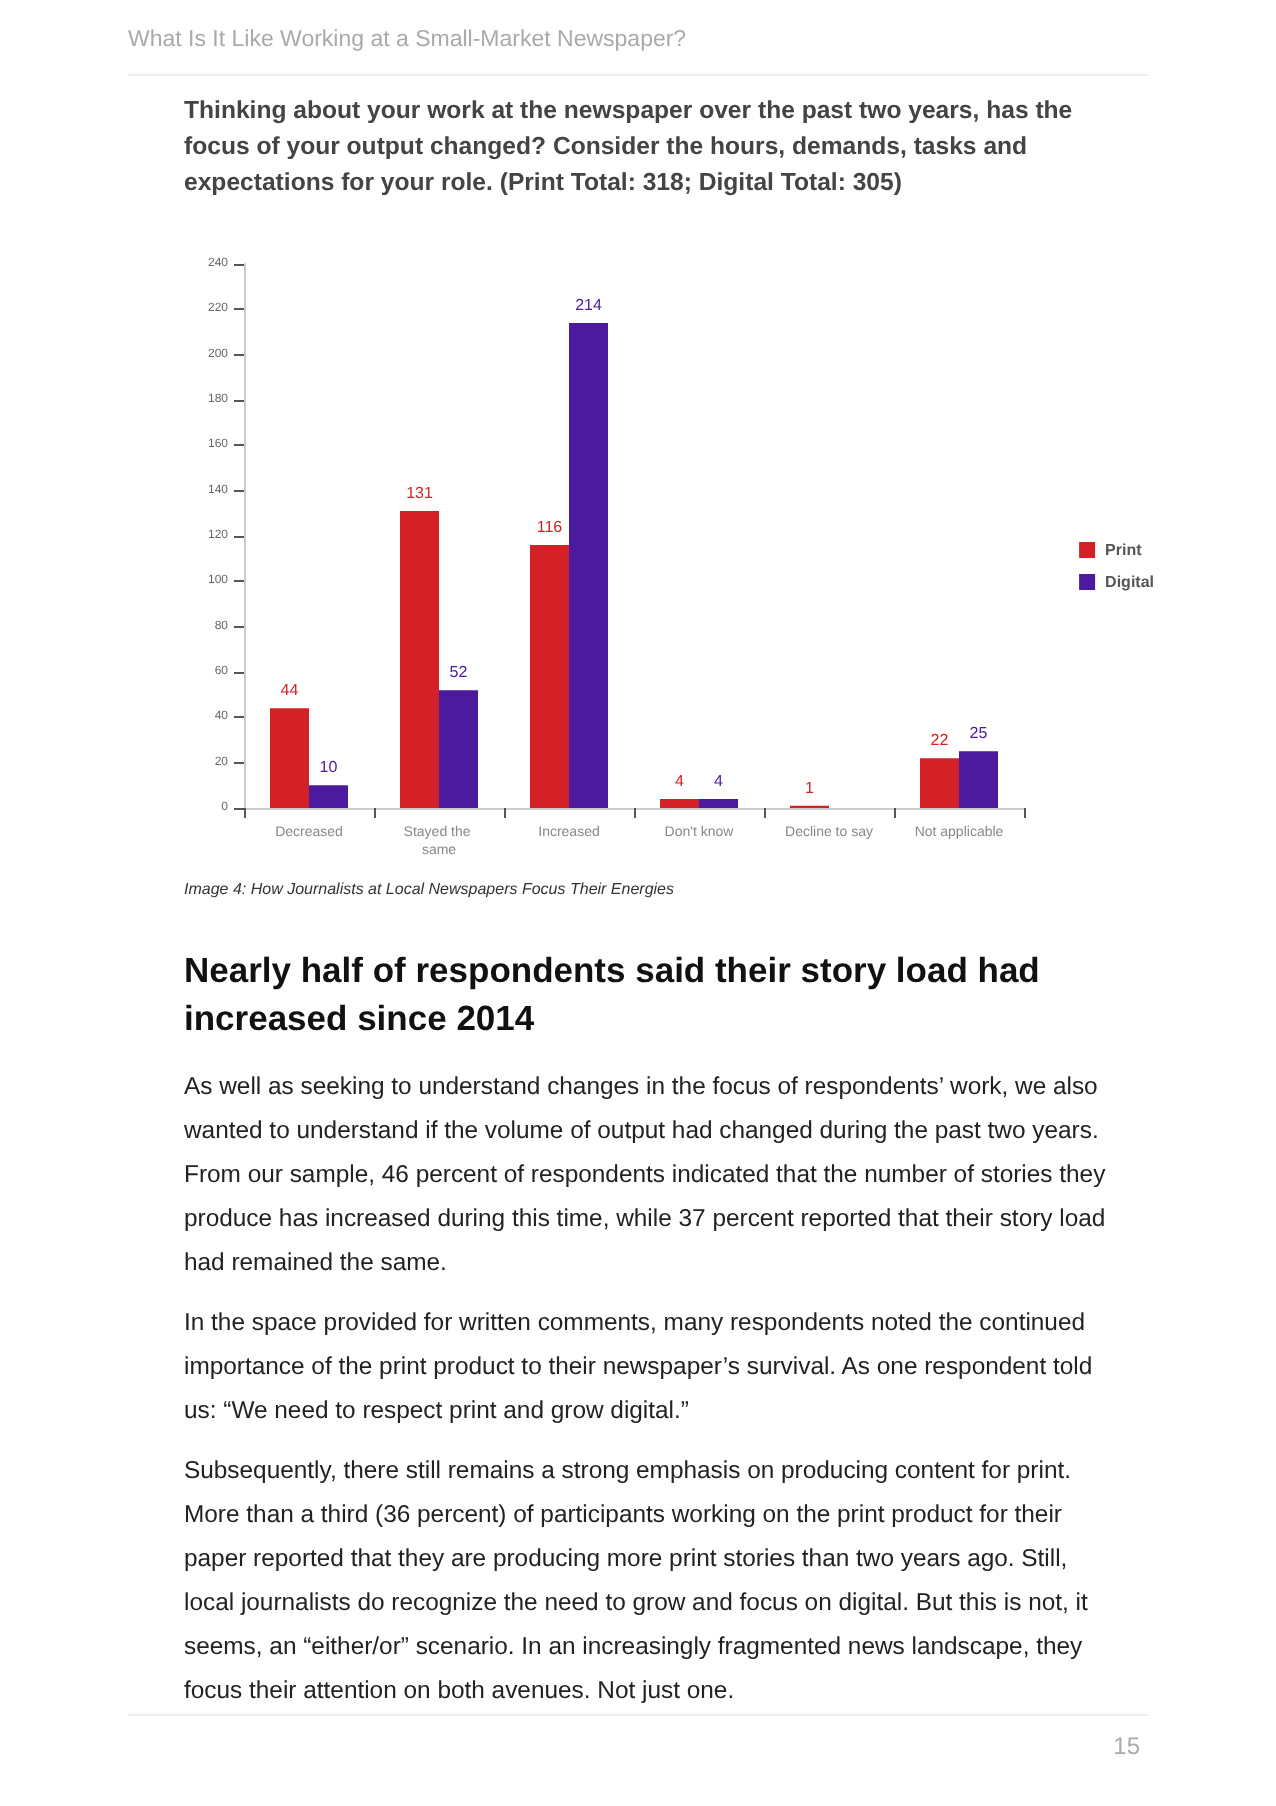 This screenshot has width=1276, height=1806. I want to click on data-label: 10, so click(329, 767).